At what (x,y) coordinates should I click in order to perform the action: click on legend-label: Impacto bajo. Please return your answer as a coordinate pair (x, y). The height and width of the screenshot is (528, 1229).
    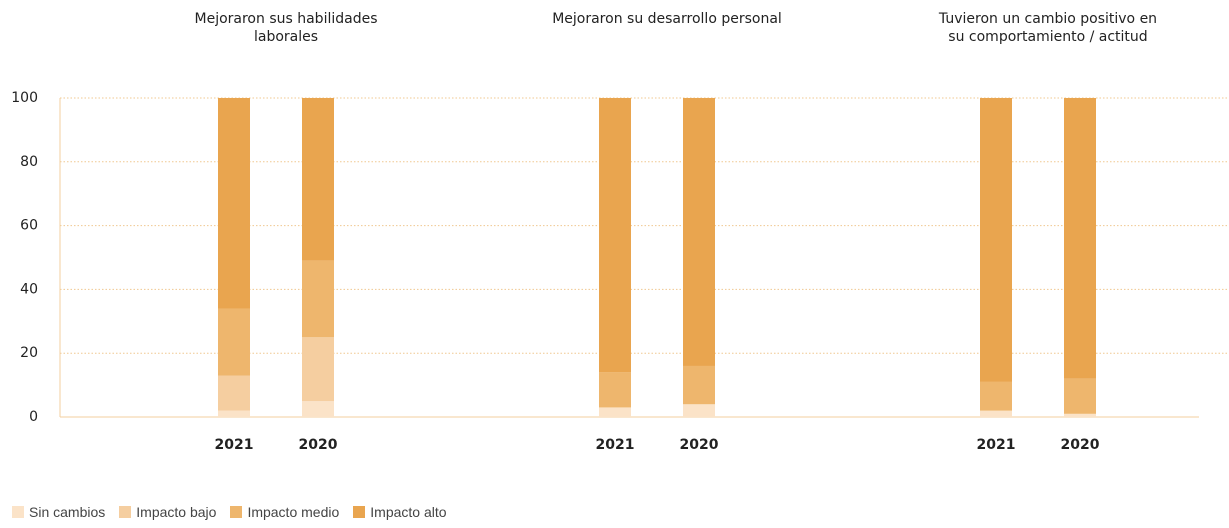
    Looking at the image, I should click on (176, 512).